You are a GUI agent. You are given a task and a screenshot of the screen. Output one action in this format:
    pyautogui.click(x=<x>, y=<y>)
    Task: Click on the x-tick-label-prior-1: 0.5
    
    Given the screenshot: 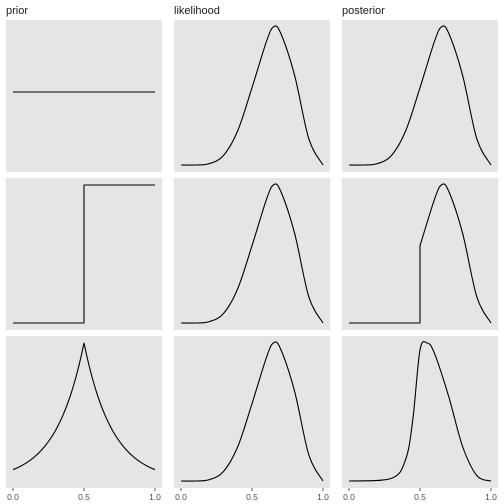 What is the action you would take?
    pyautogui.click(x=84, y=497)
    